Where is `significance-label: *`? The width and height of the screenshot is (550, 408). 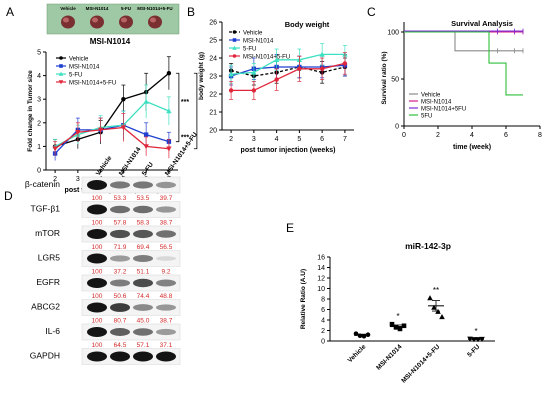 significance-label: * is located at coordinates (475, 331).